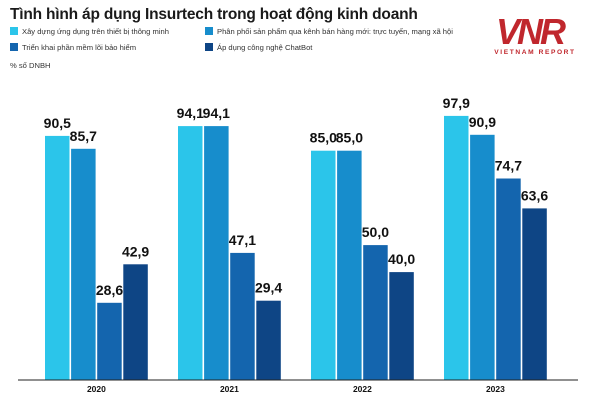  What do you see at coordinates (456, 103) in the screenshot?
I see `value-label-2023-series-1: 97,9` at bounding box center [456, 103].